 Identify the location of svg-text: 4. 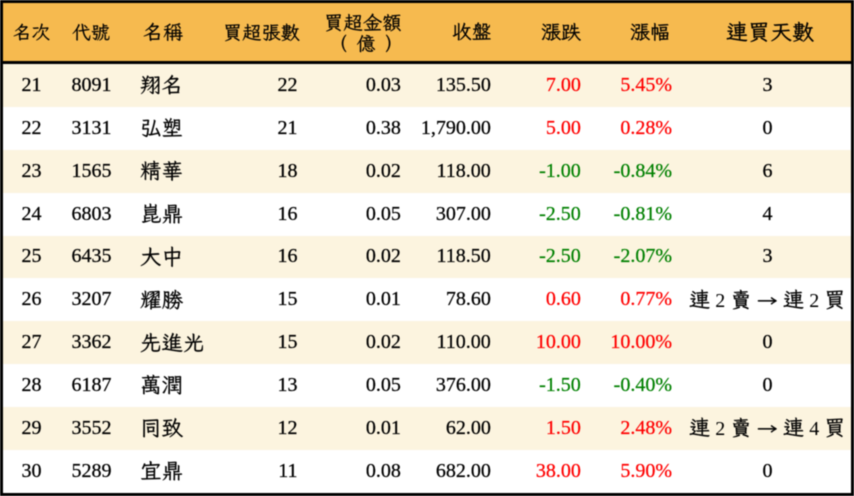
(814, 430).